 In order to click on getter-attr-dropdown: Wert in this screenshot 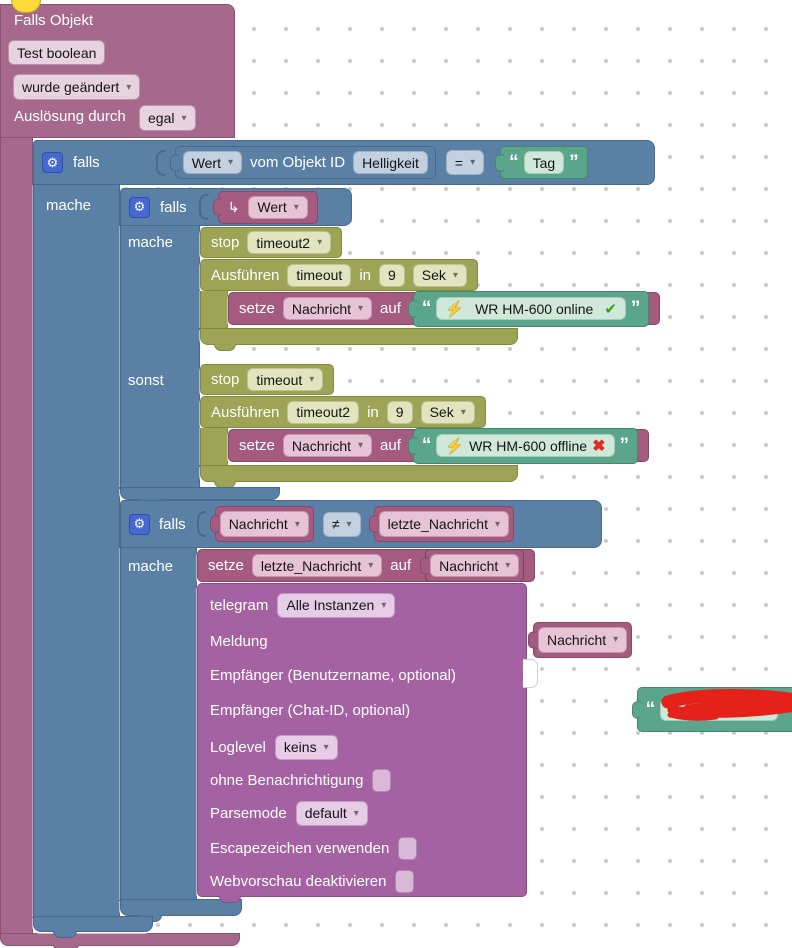, I will do `click(212, 162)`.